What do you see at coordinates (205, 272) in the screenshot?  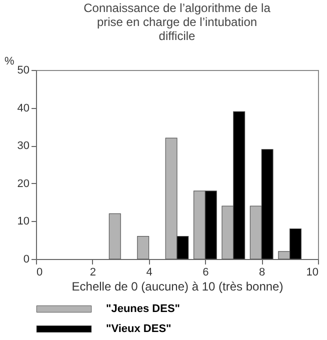 I see `x-tick-label: 6` at bounding box center [205, 272].